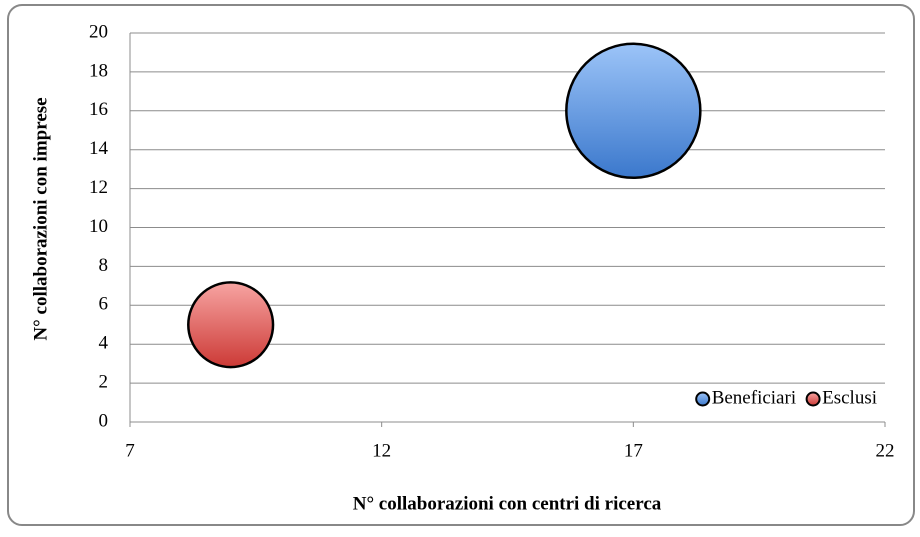 This screenshot has width=920, height=537. I want to click on x-tick-label: 17, so click(633, 450).